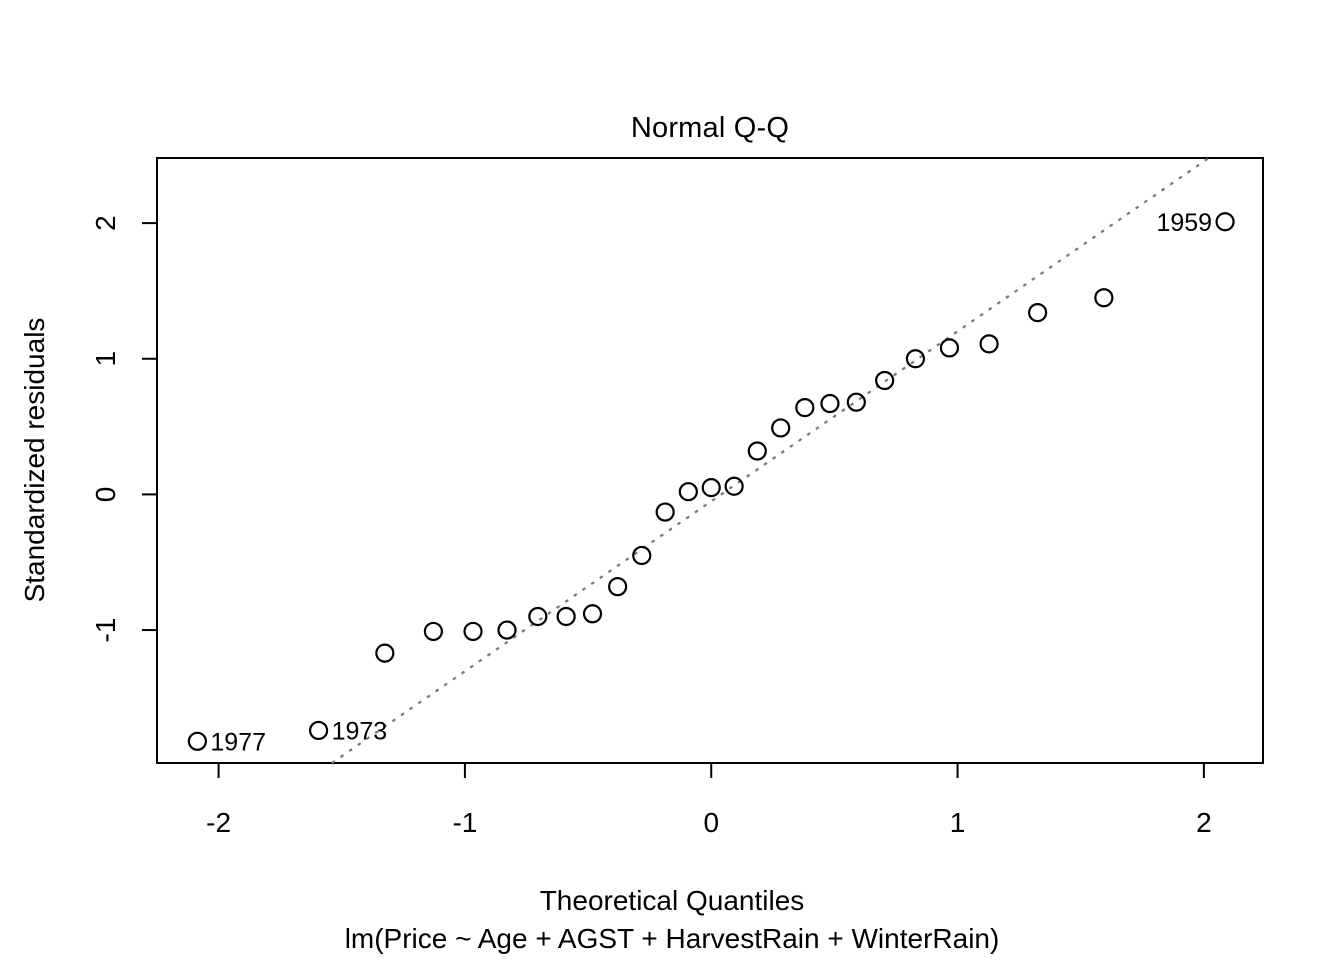  I want to click on x-tick-label: -1, so click(464, 822).